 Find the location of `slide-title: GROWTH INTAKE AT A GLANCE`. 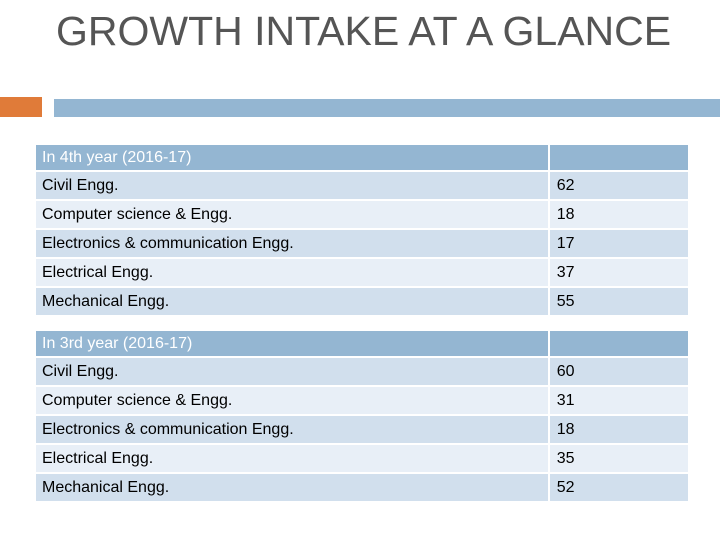

slide-title: GROWTH INTAKE AT A GLANCE is located at coordinates (364, 31).